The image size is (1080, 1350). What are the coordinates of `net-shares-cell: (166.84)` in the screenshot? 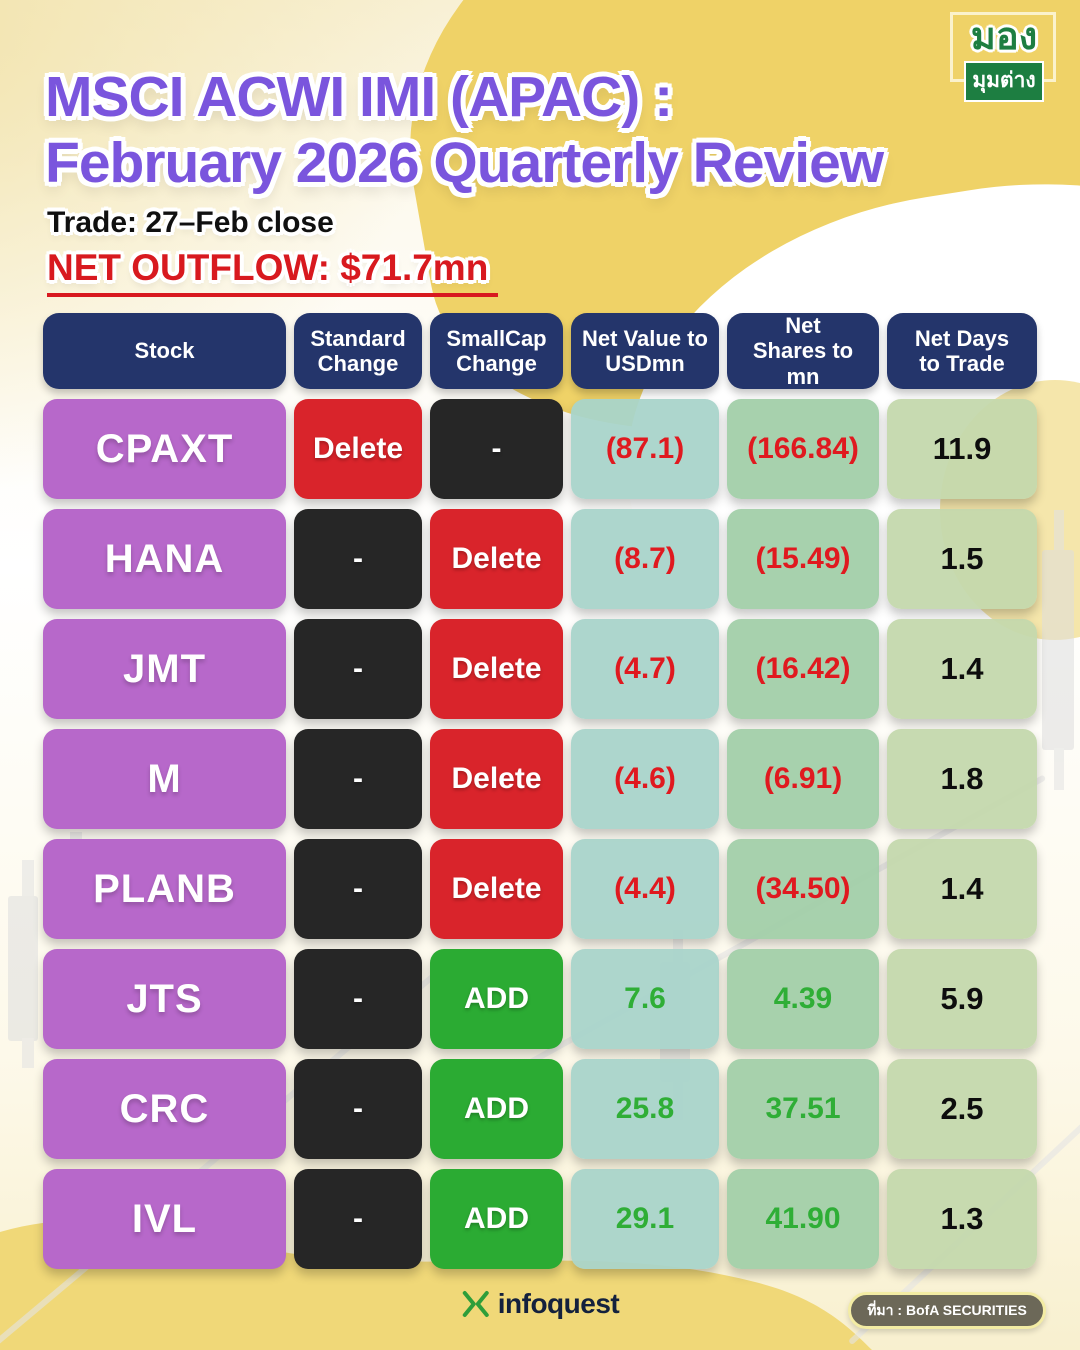 It's located at (803, 449).